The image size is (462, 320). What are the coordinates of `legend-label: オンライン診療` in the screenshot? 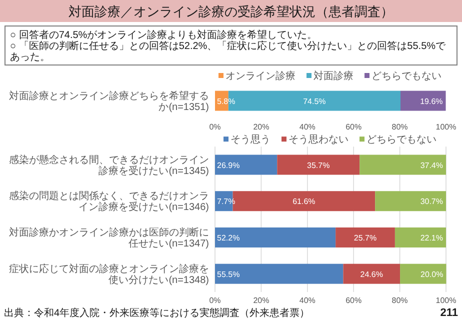 It's located at (261, 76).